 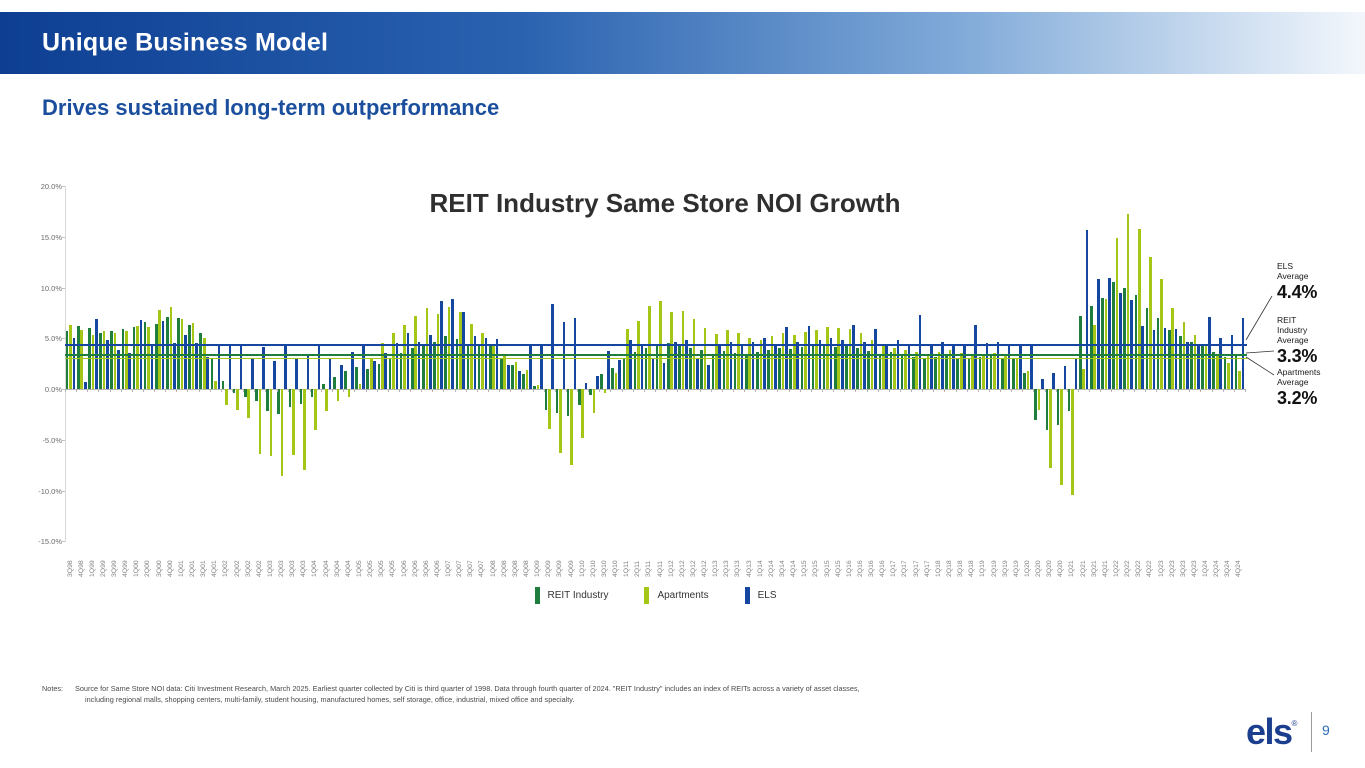 I want to click on chart-title: REIT Industry Same Store NOI Growth, so click(x=665, y=203).